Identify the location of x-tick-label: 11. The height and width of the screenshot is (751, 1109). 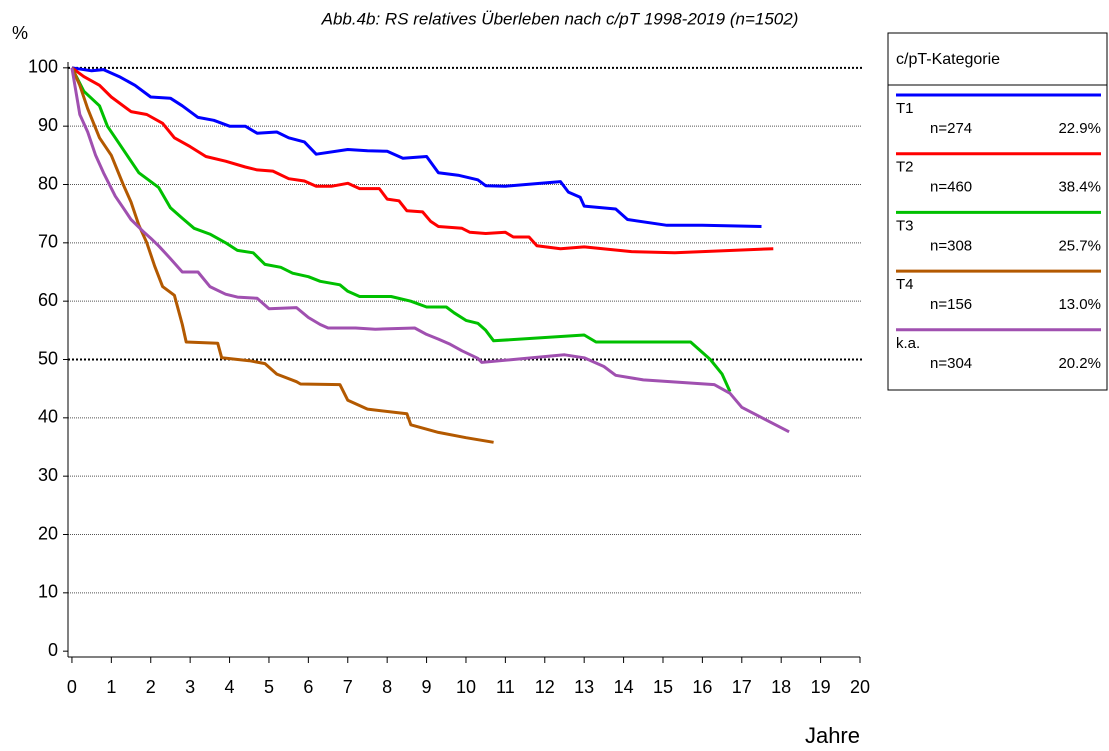
(505, 687).